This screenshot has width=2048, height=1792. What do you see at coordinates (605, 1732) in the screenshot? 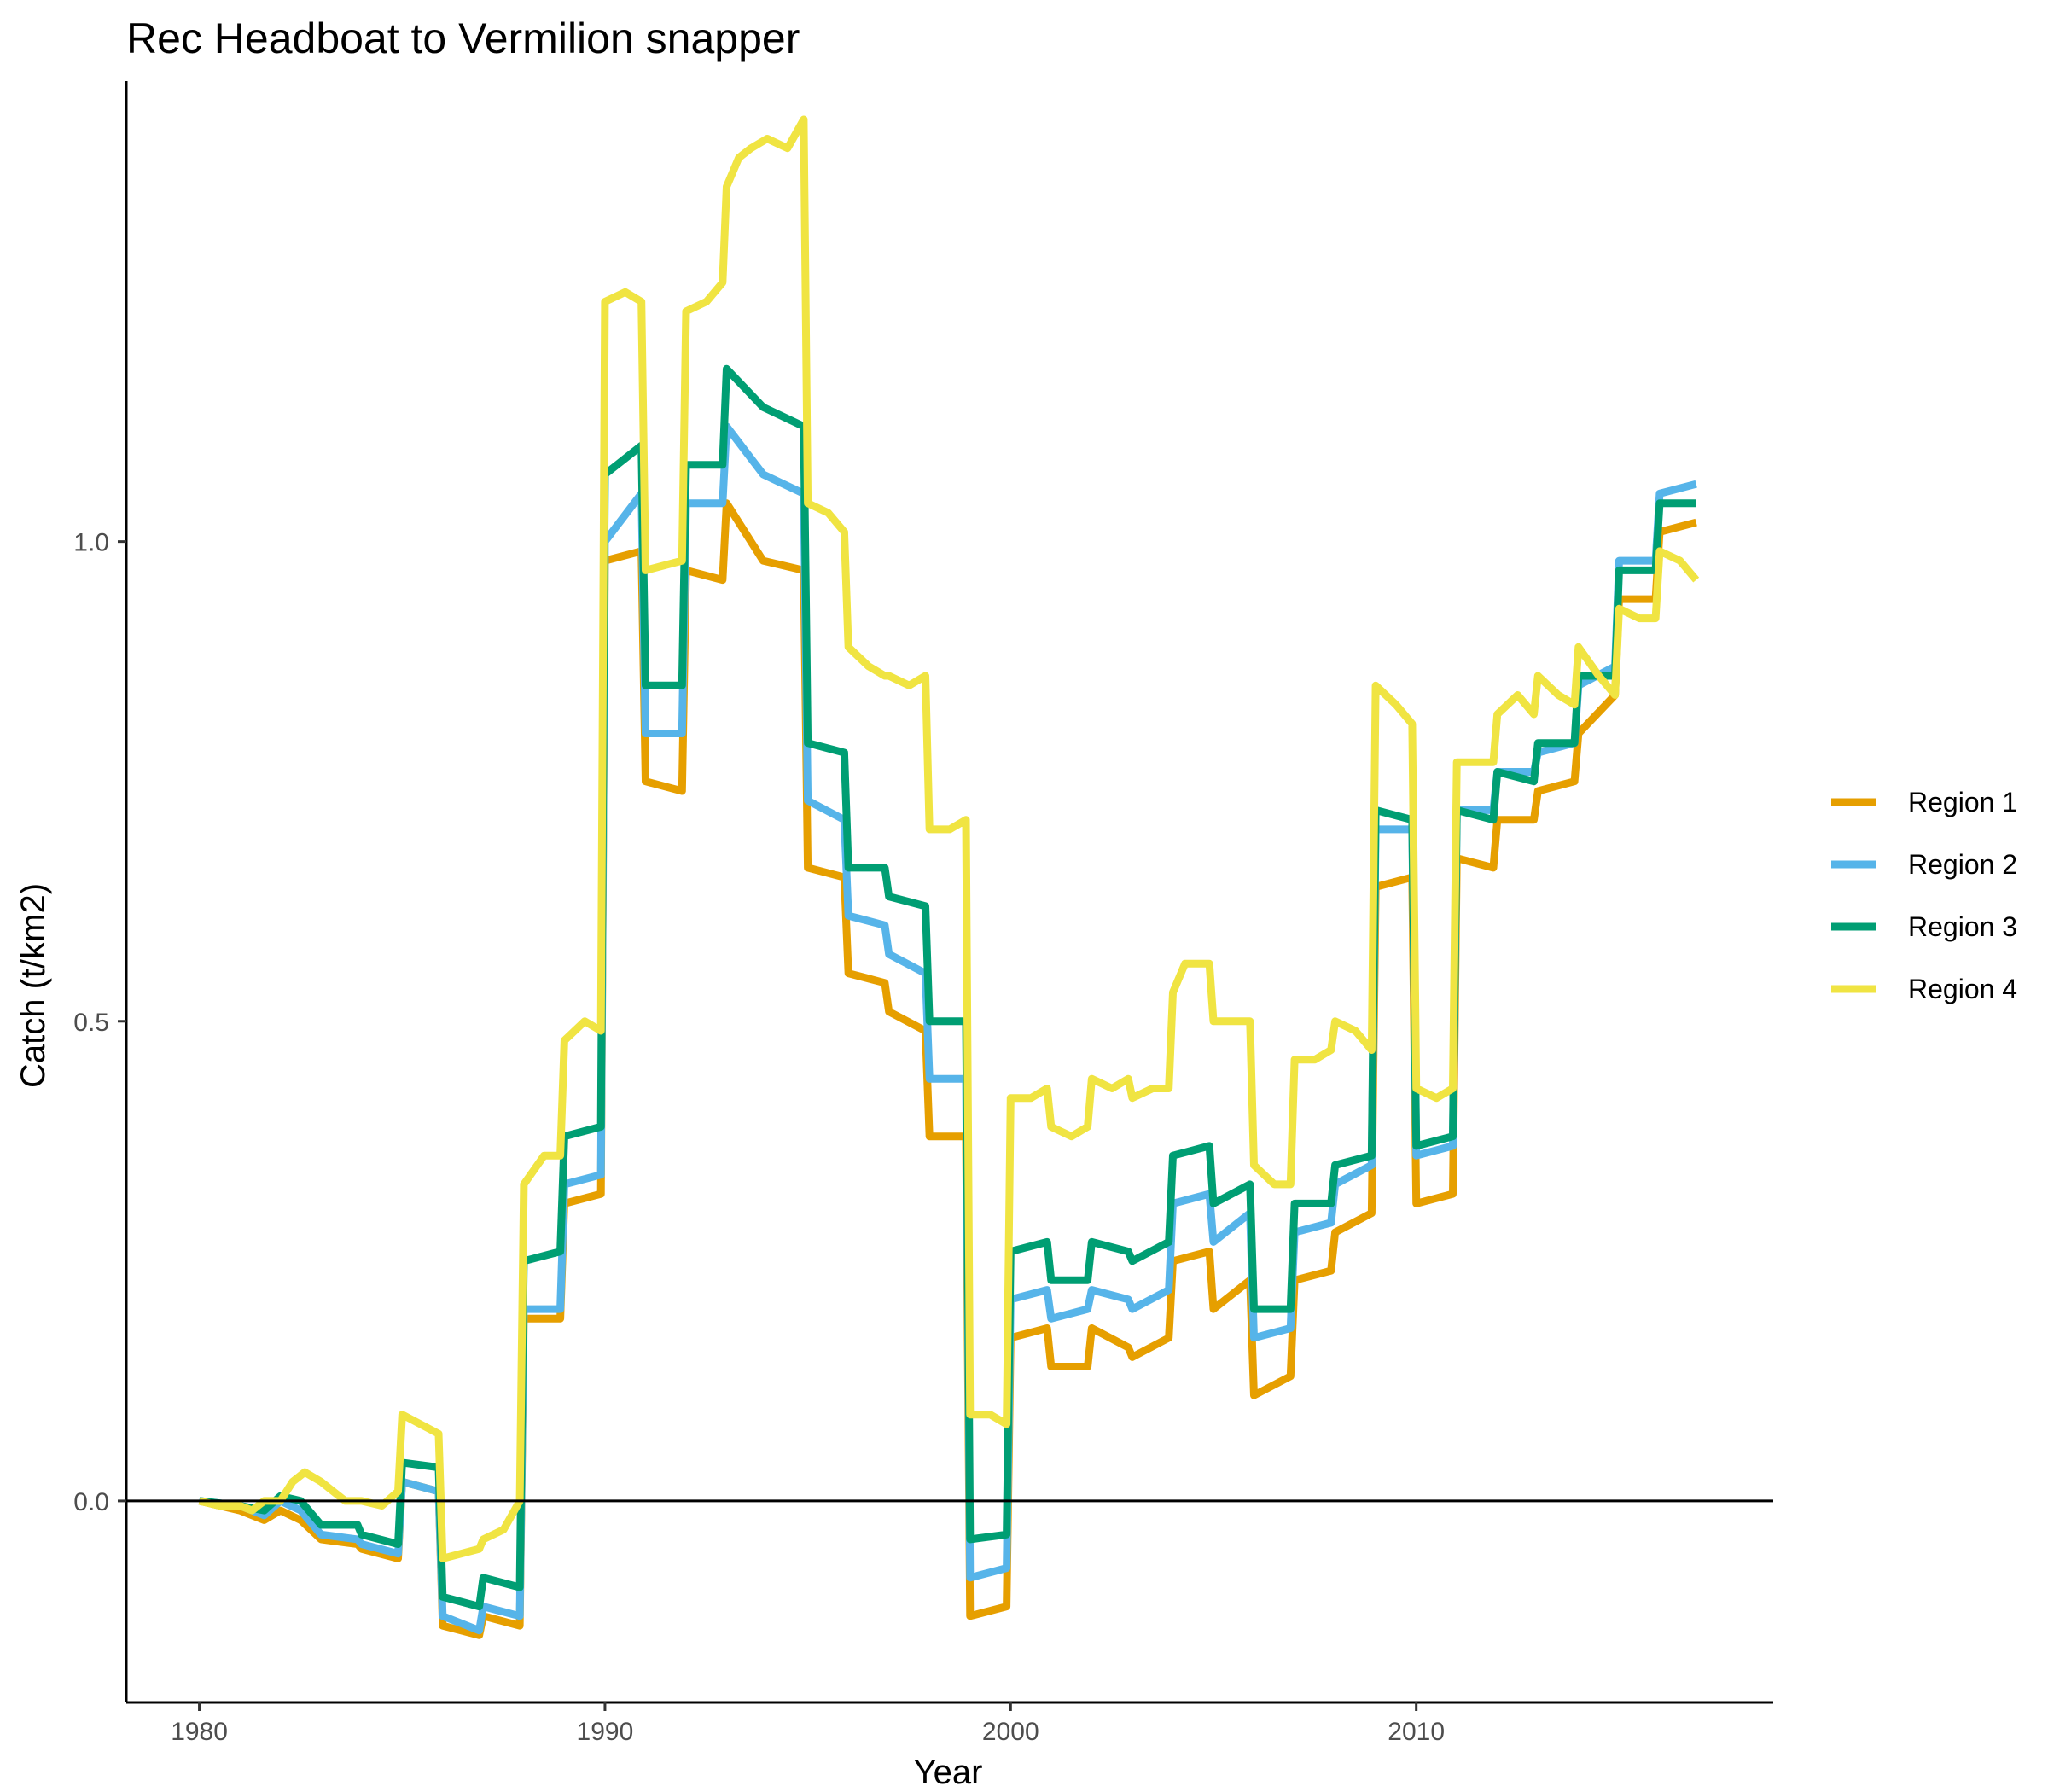
I see `x-tick-label: 1990` at bounding box center [605, 1732].